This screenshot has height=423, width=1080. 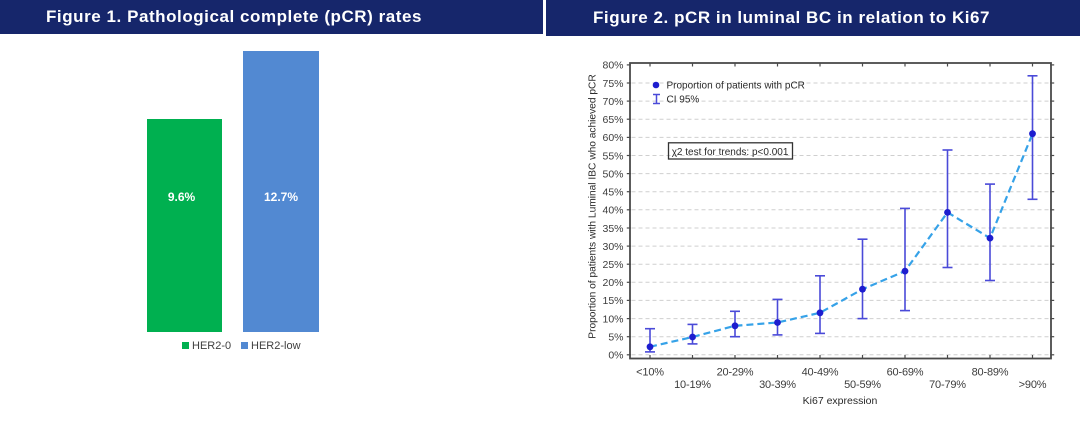 What do you see at coordinates (1033, 385) in the screenshot?
I see `svg-text: >90%` at bounding box center [1033, 385].